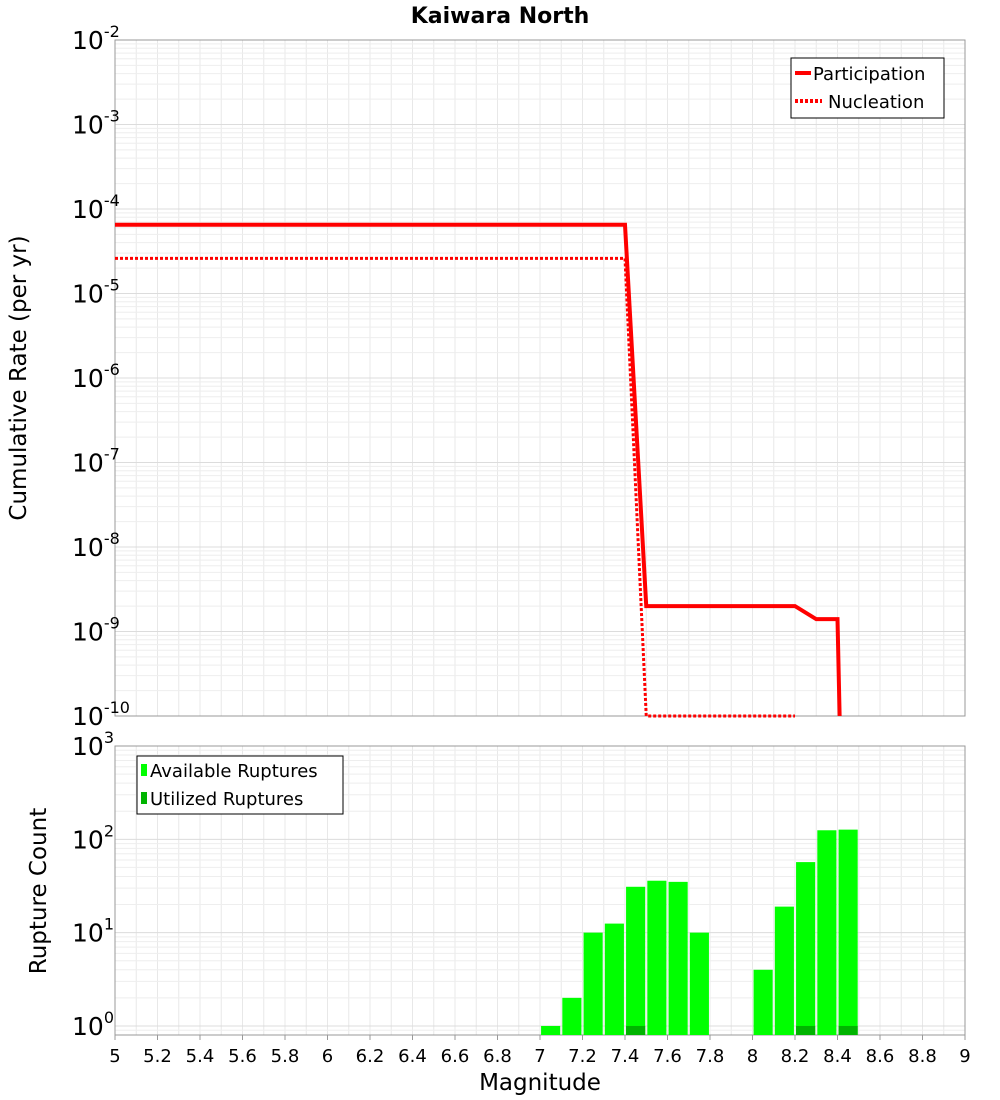 The width and height of the screenshot is (1000, 1100). Describe the element at coordinates (500, 16) in the screenshot. I see `chart-title: Kaiwara North` at that location.